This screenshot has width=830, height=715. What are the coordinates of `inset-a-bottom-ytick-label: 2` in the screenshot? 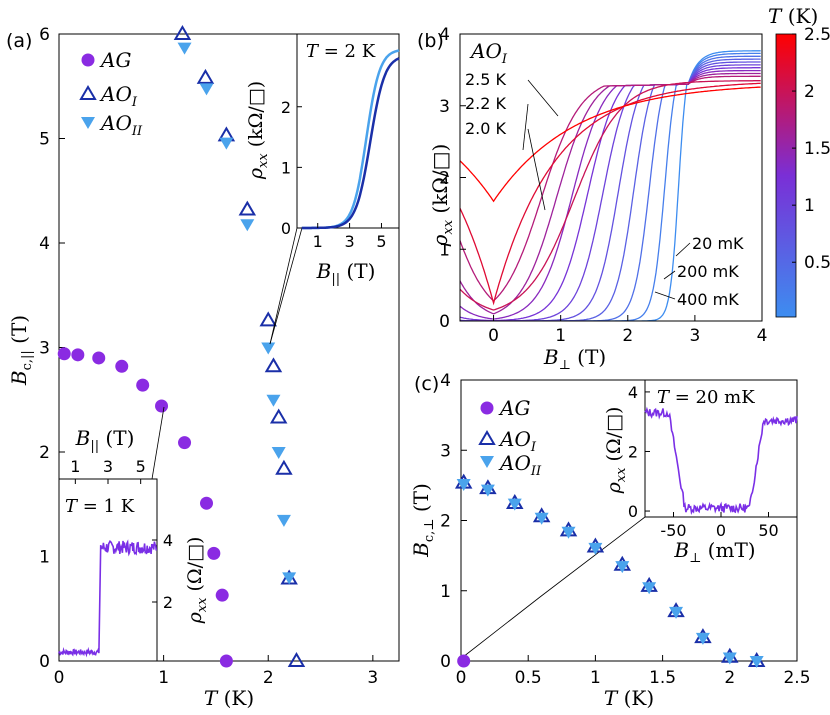 It's located at (168, 602).